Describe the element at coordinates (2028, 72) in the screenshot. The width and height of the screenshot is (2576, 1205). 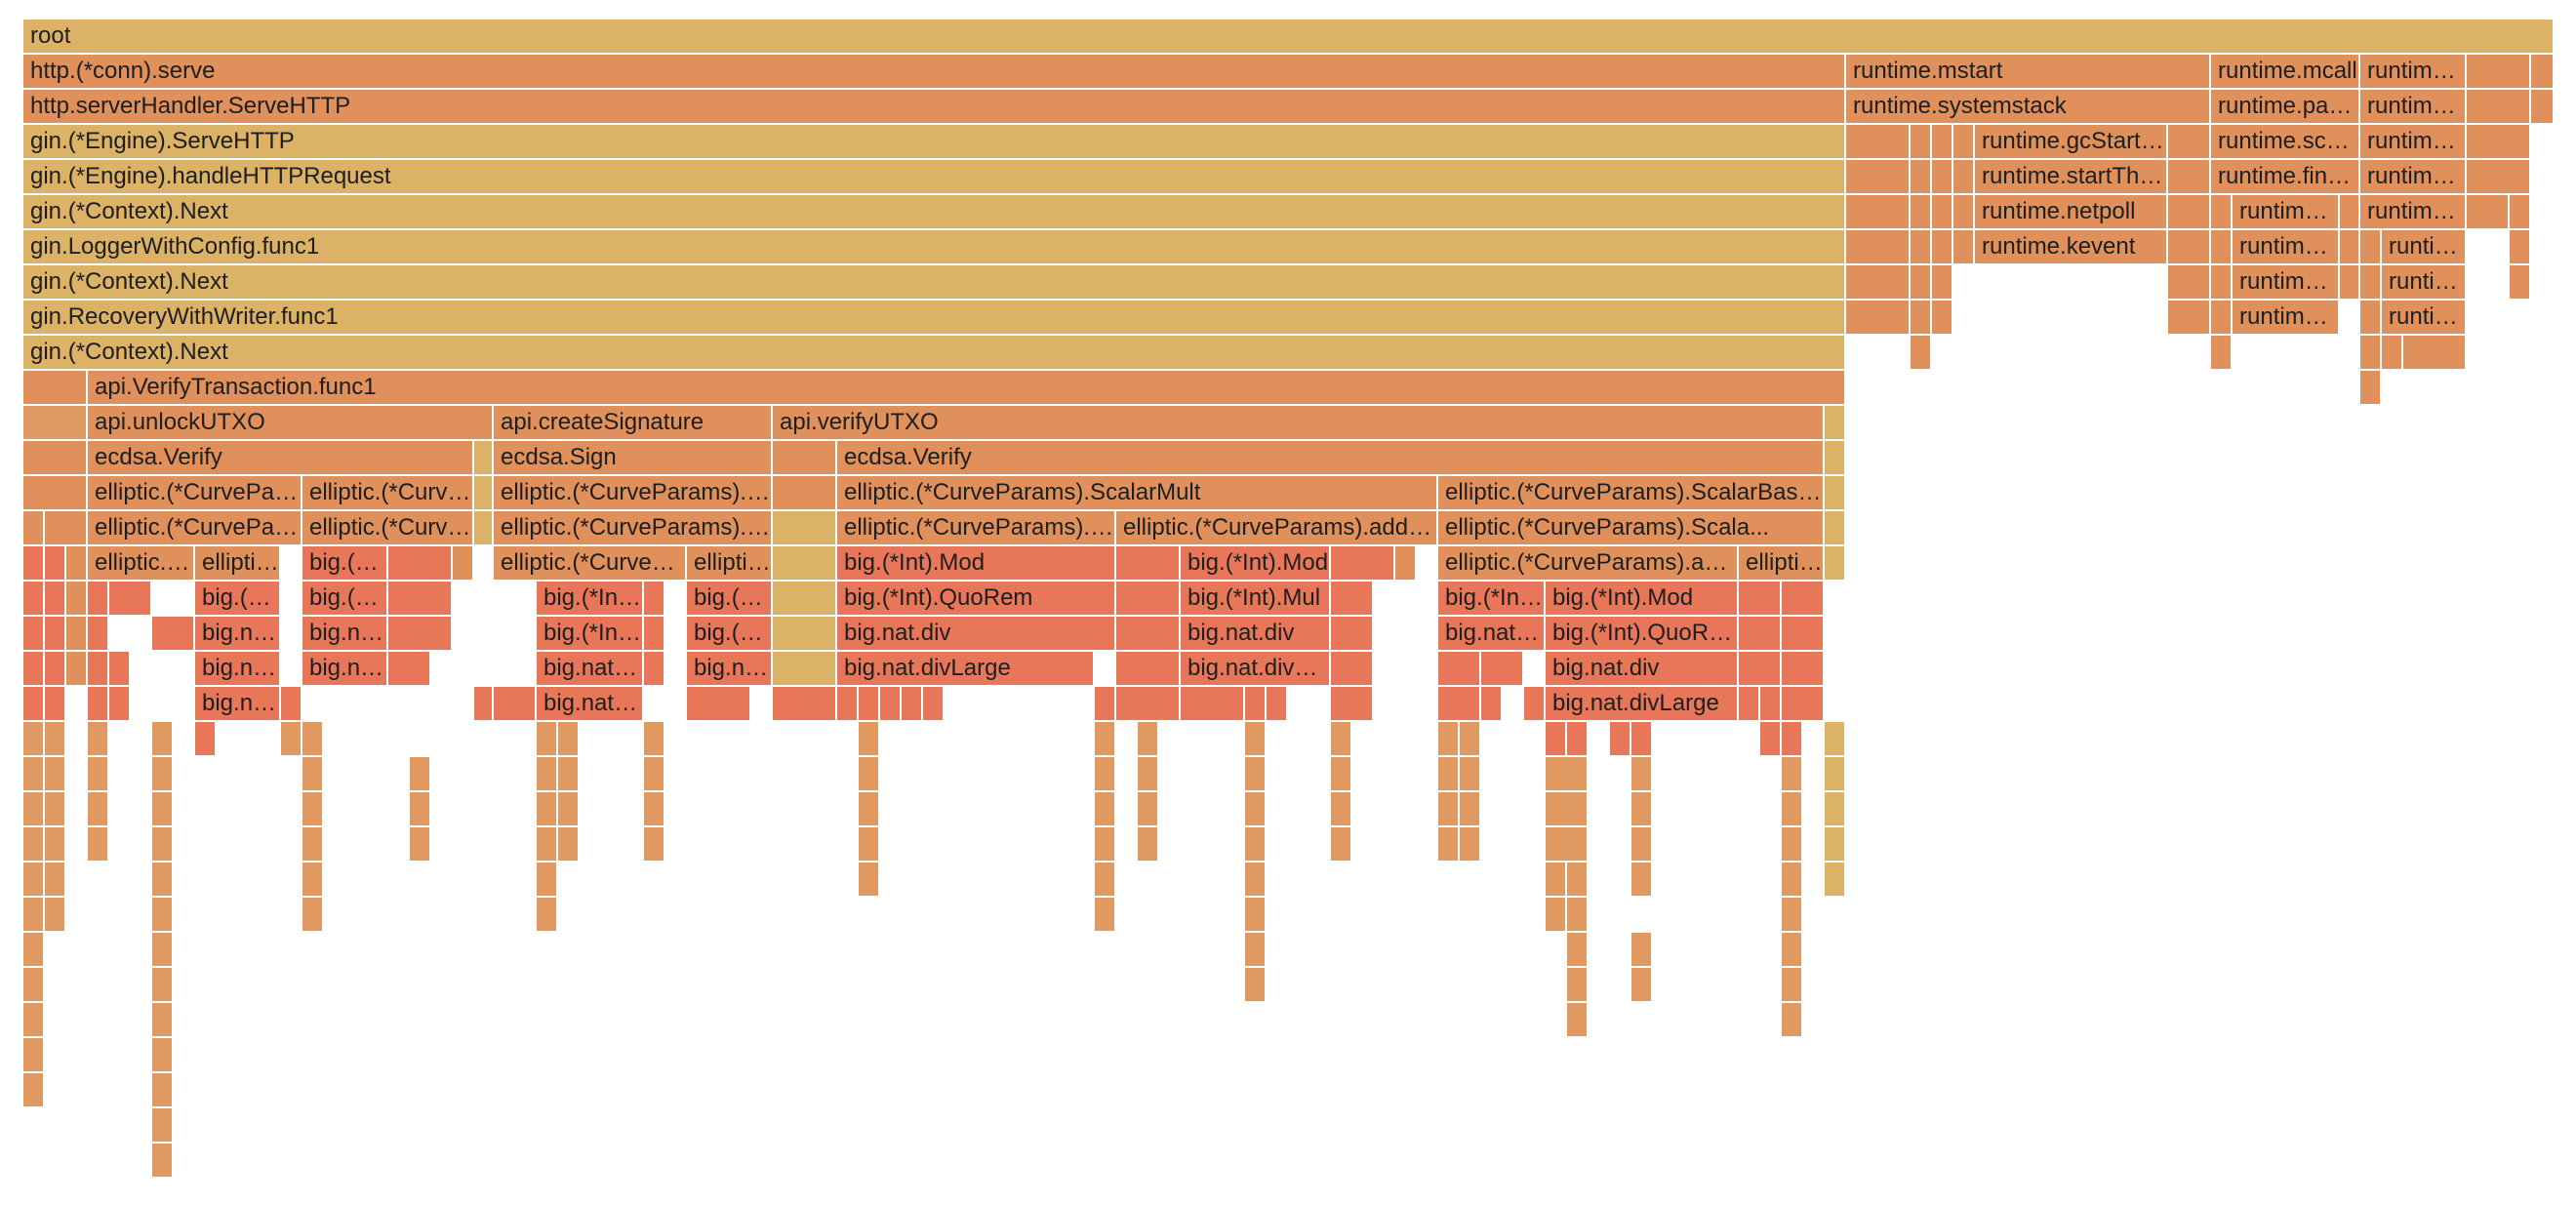
I see `frame-runtime-mstart: runtime.mstart` at that location.